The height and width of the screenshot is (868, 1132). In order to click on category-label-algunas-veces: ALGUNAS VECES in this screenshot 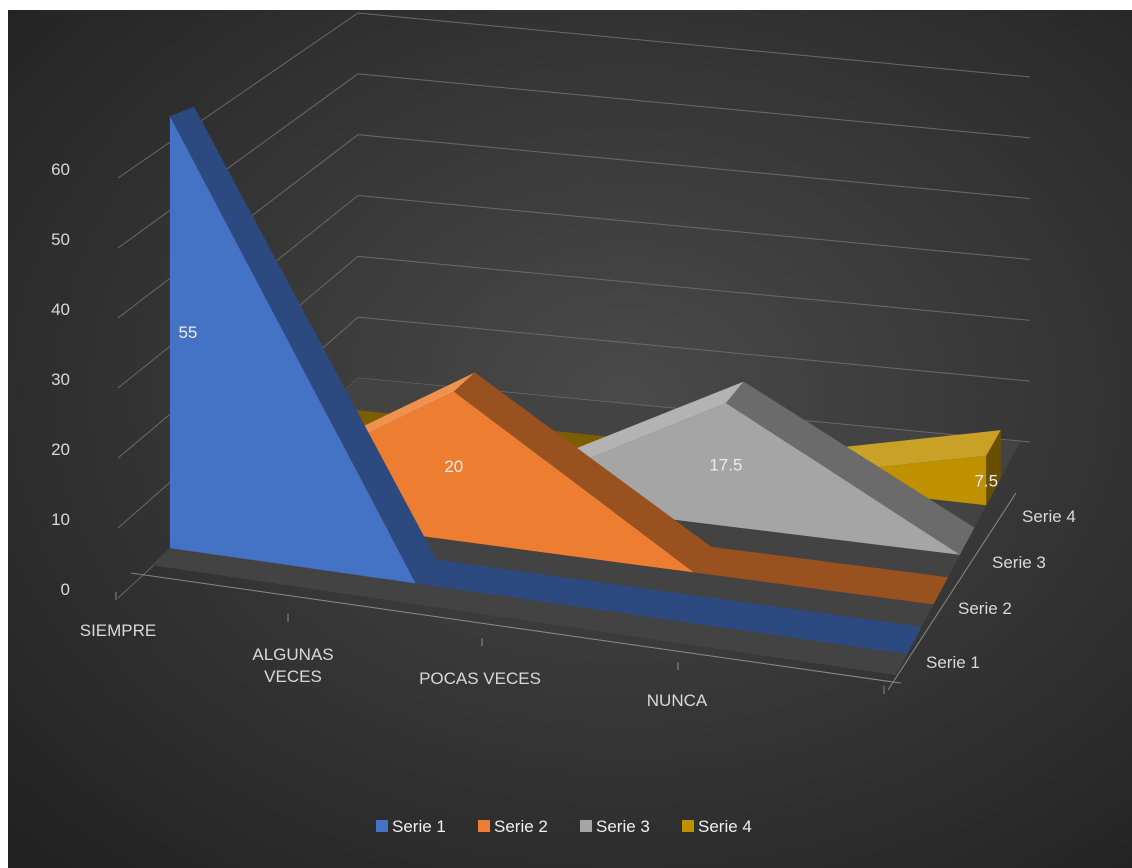, I will do `click(292, 665)`.